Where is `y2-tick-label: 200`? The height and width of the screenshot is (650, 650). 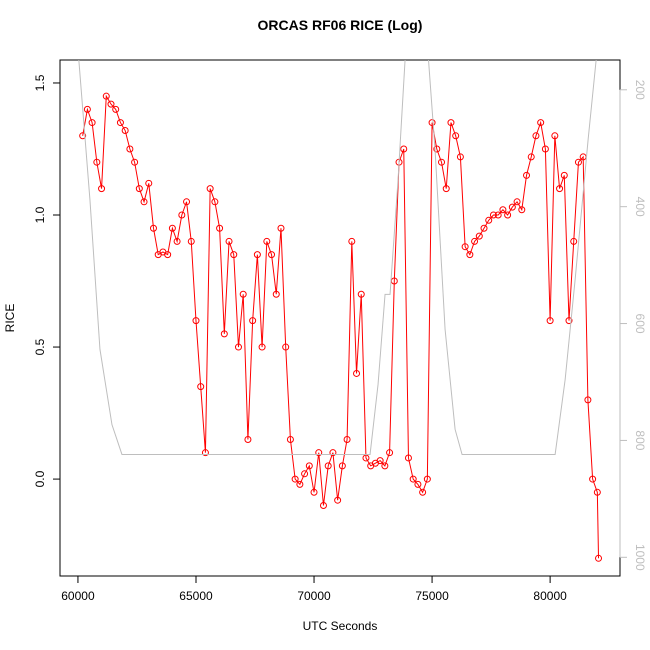 y2-tick-label: 200 is located at coordinates (640, 90).